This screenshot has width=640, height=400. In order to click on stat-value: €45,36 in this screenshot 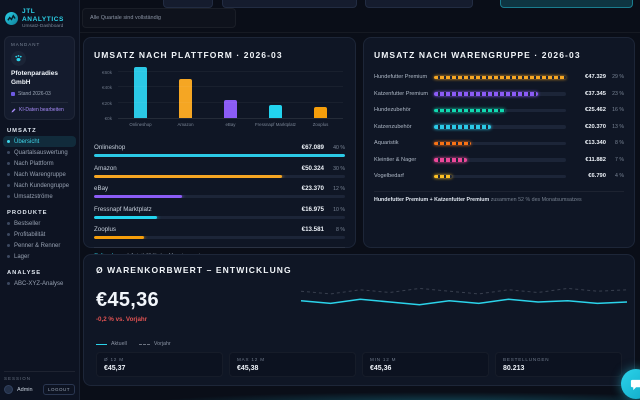, I will do `click(381, 368)`.